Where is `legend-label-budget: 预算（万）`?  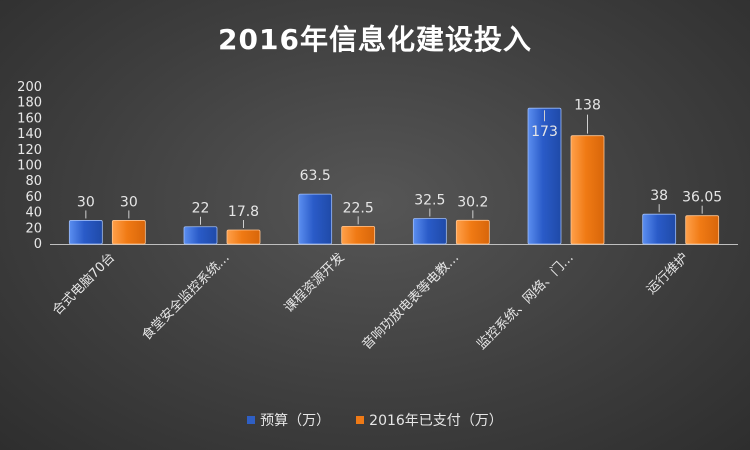 legend-label-budget: 预算（万） is located at coordinates (295, 421).